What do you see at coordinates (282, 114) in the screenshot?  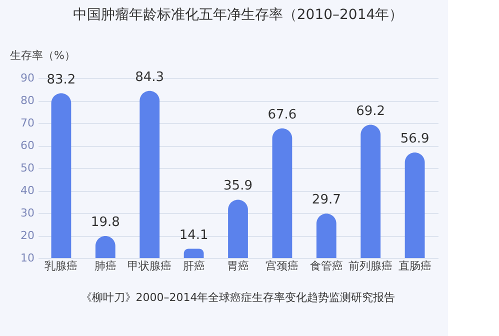 I see `data-label: 67.6` at bounding box center [282, 114].